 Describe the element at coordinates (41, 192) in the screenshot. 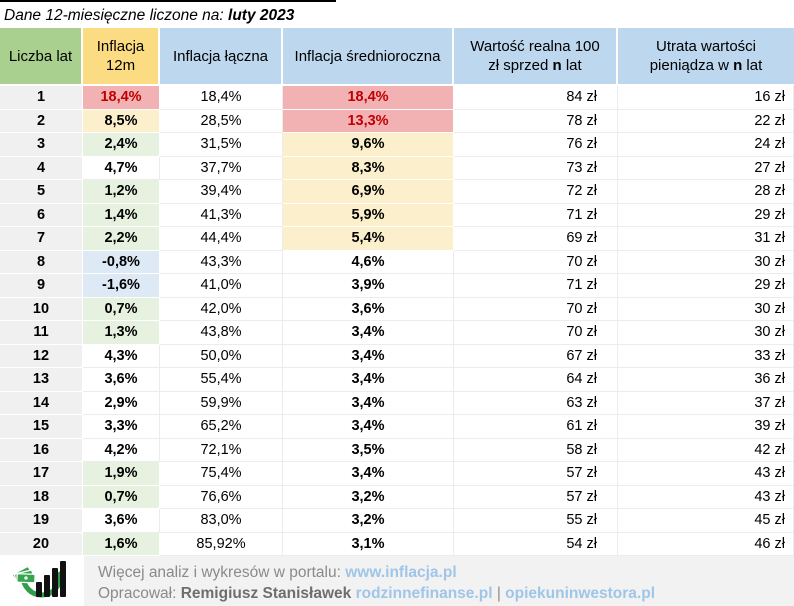

I see `cell-liczba-lat: 5` at that location.